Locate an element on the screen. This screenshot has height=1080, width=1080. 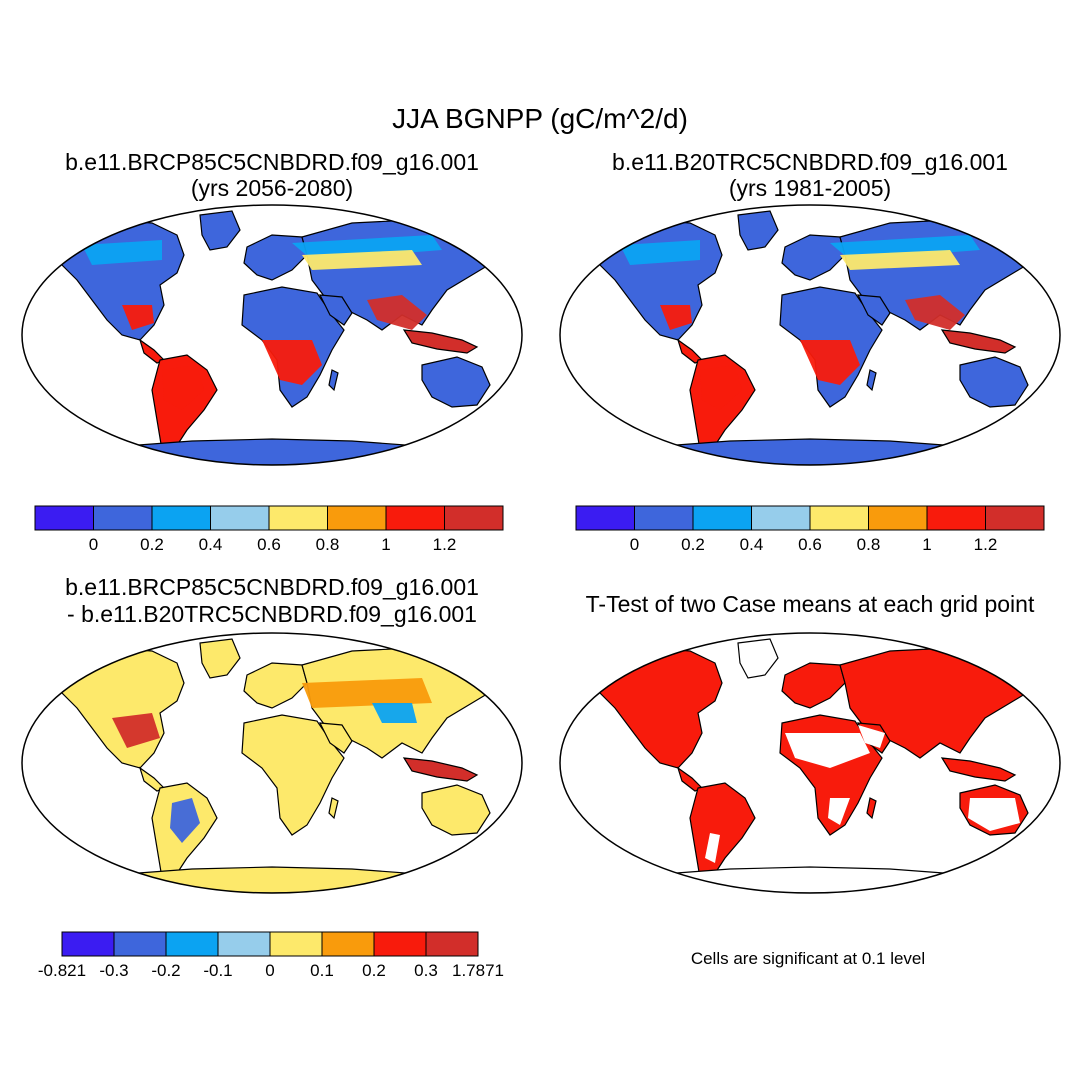
colorbar-tick-label: 0.1 is located at coordinates (322, 970).